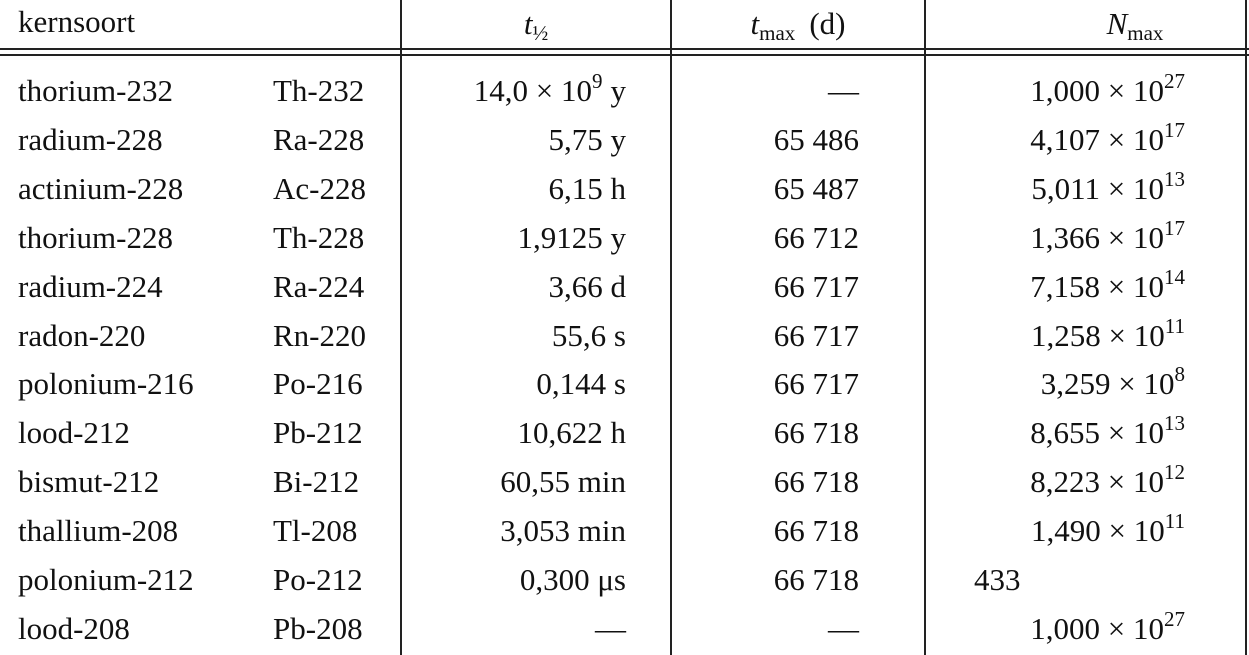 The height and width of the screenshot is (655, 1249). I want to click on t-max: 66 712, so click(816, 237).